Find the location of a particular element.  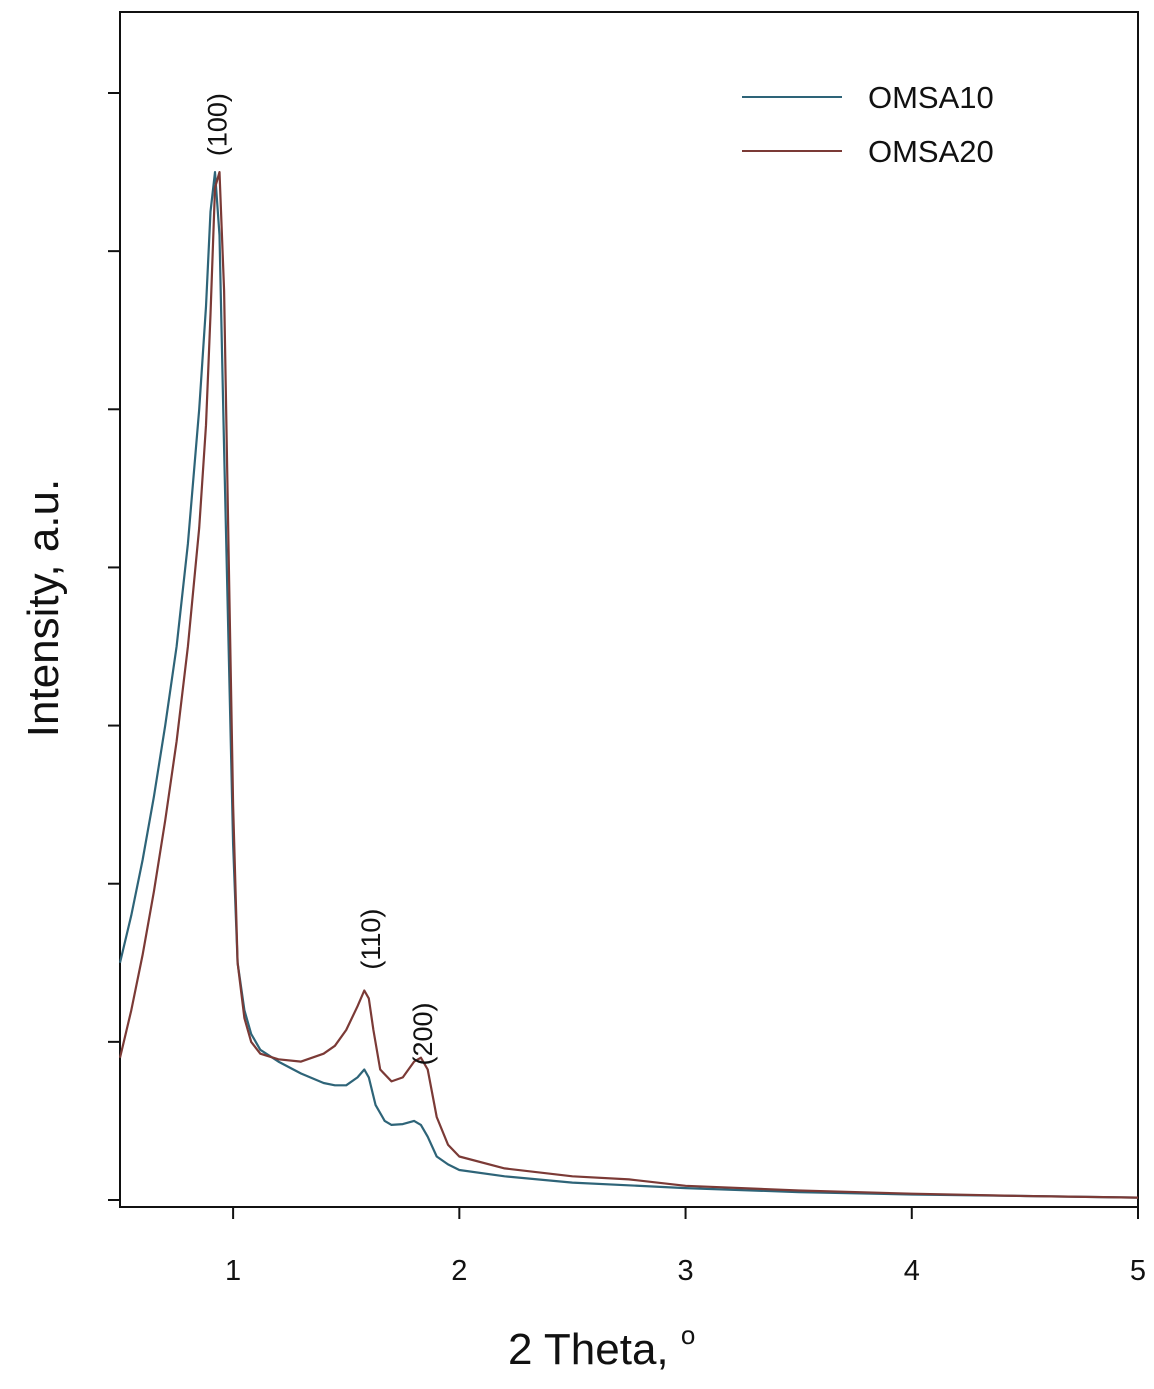

x-axis-title-degree: o is located at coordinates (688, 1335).